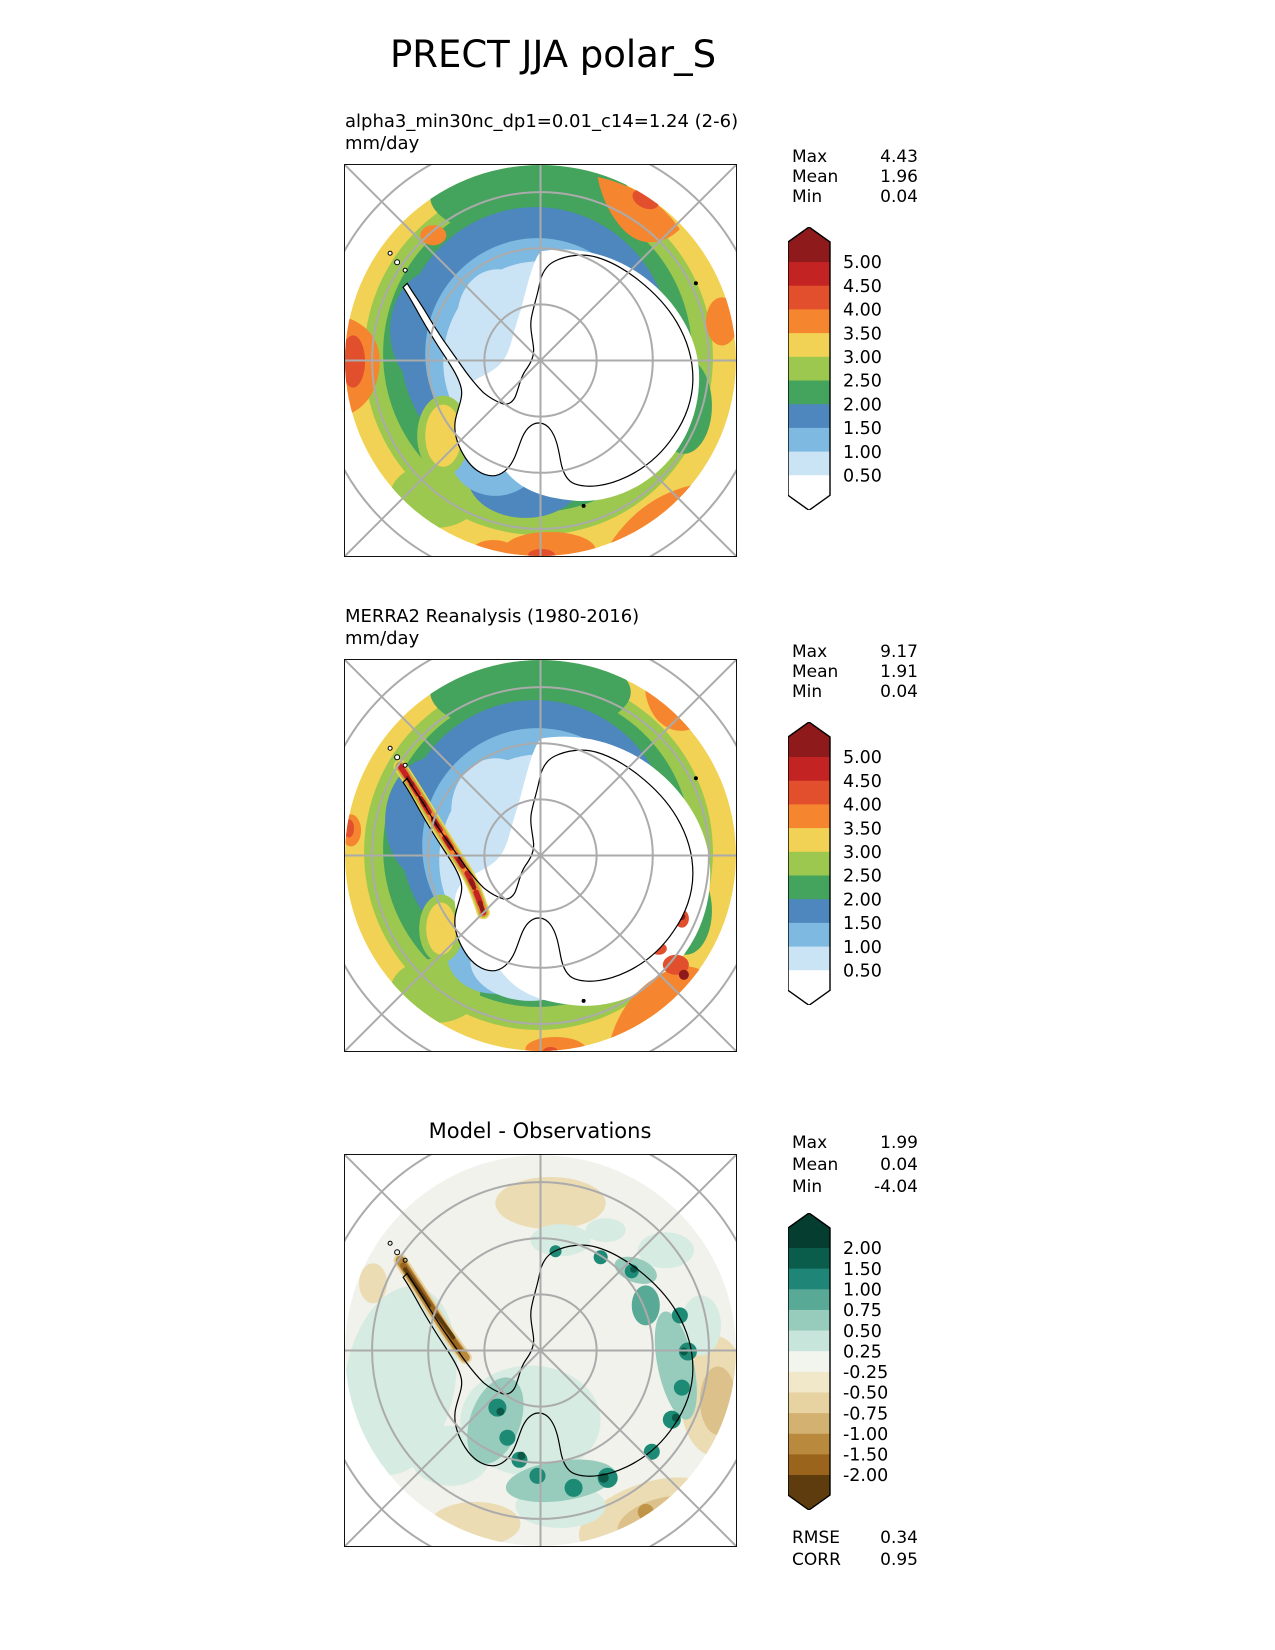  I want to click on panel3-stat-mean: Mean 0.04, so click(855, 1165).